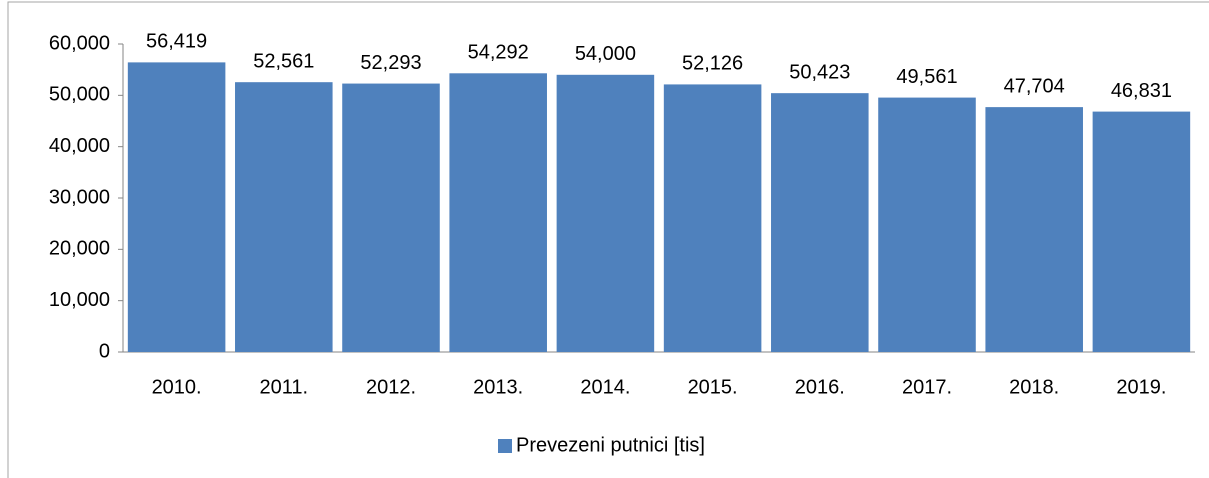  I want to click on y-tick-label: 60,000, so click(79, 43).